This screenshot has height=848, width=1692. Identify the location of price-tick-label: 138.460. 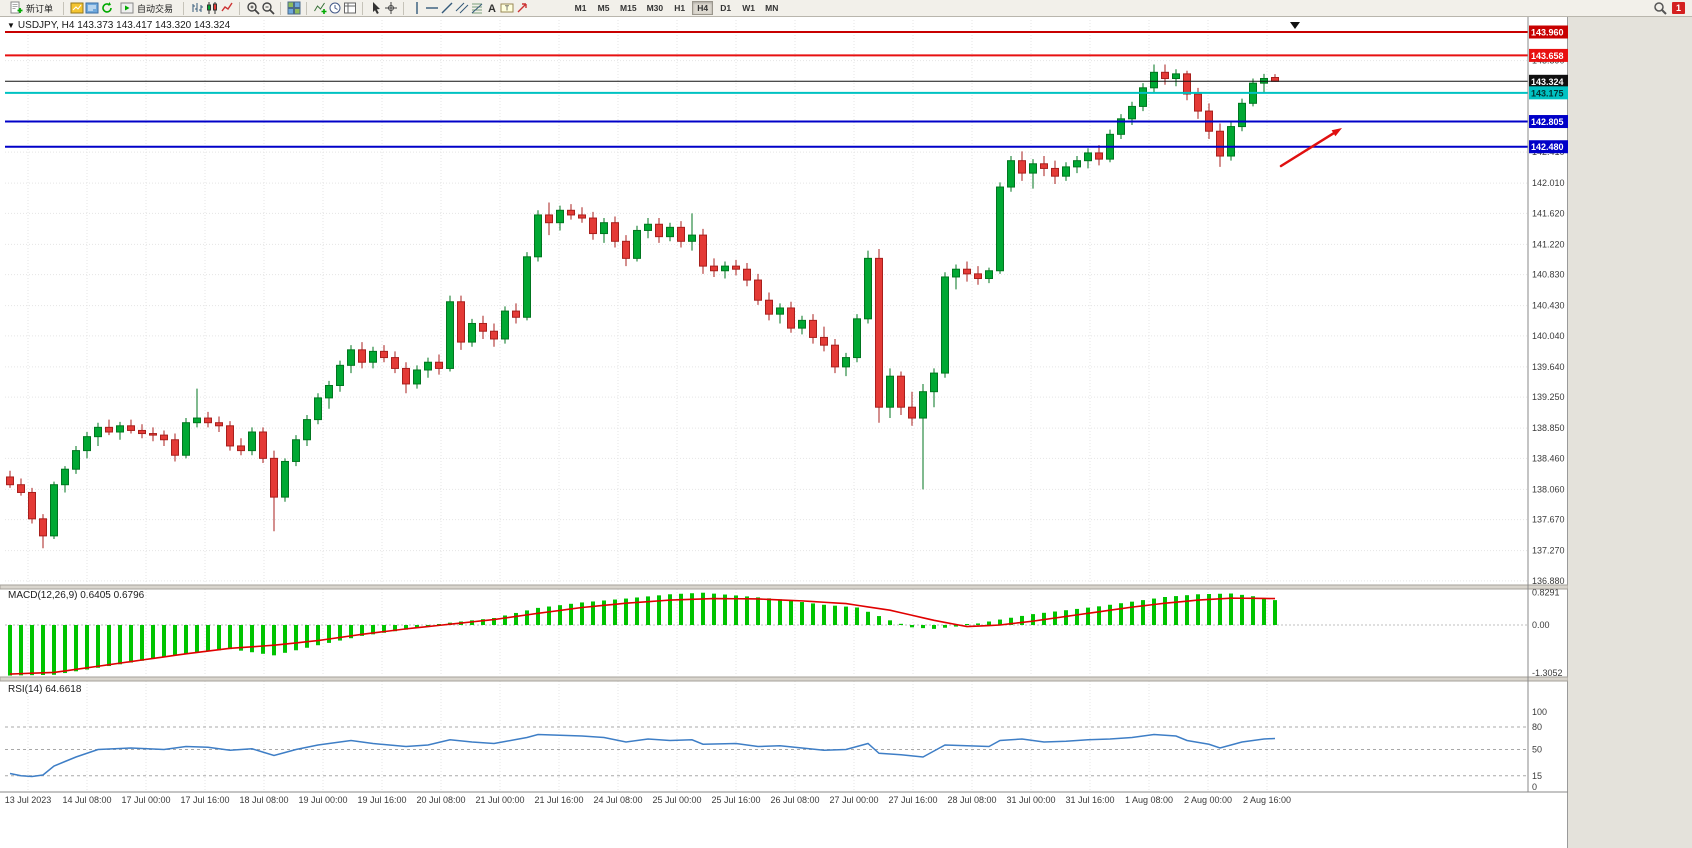
(1548, 458).